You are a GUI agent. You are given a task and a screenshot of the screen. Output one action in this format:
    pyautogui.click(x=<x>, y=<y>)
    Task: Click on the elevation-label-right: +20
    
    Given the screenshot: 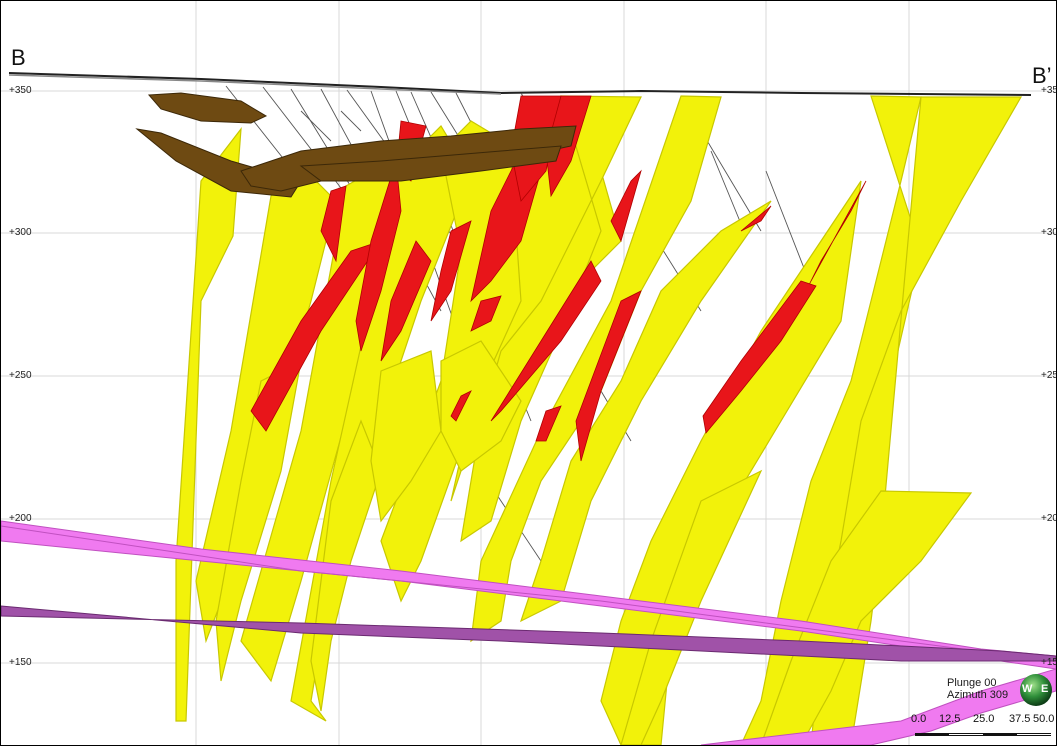 What is the action you would take?
    pyautogui.click(x=1049, y=518)
    